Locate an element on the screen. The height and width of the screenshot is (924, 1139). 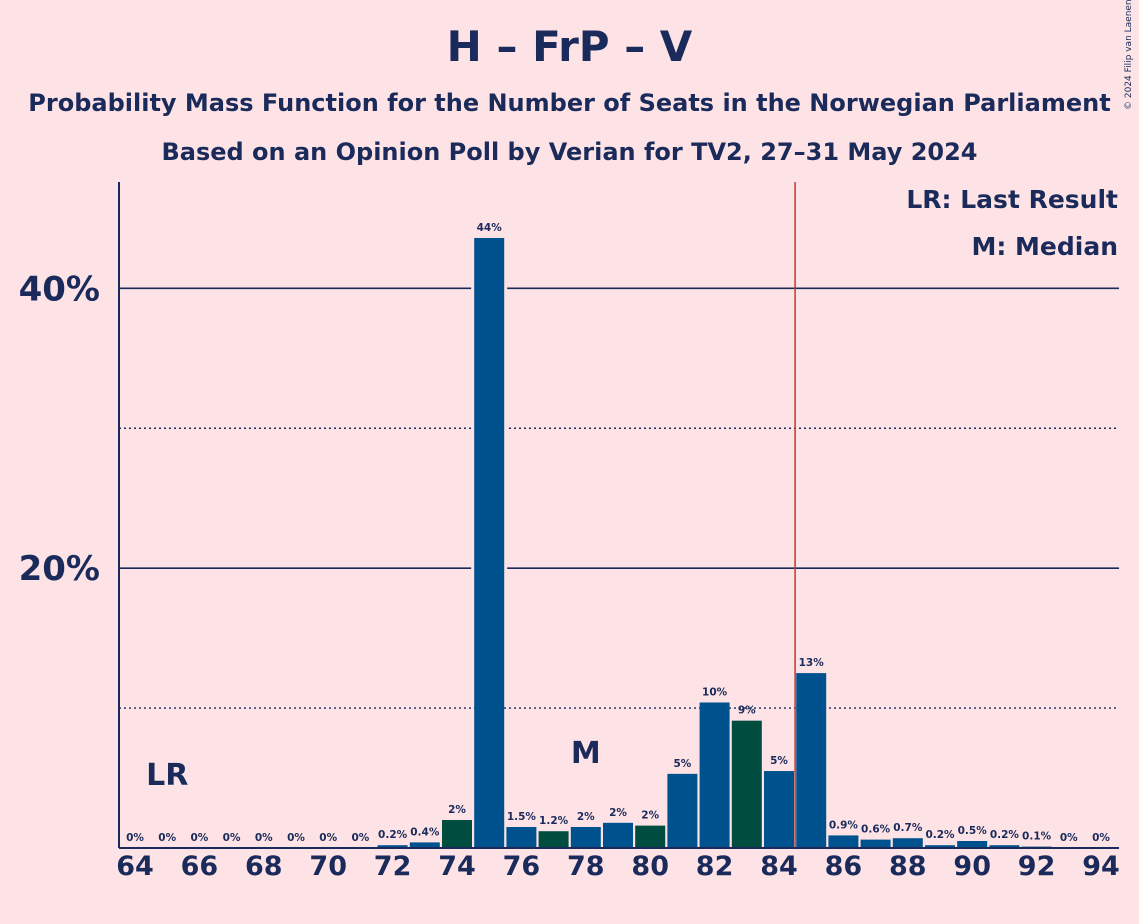
bar-label-88: 0.7% is located at coordinates (908, 828).